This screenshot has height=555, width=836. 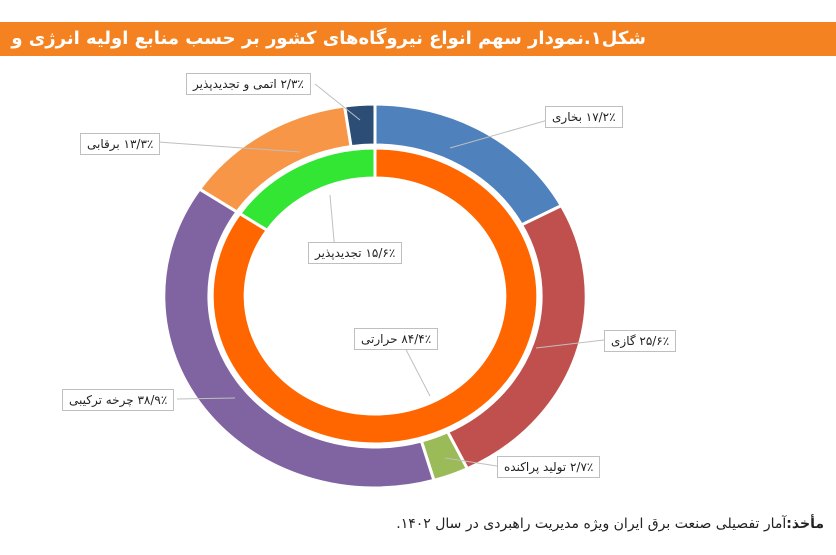 I want to click on label-thermal: ۸۴/۴٪ حرارتی, so click(x=396, y=339).